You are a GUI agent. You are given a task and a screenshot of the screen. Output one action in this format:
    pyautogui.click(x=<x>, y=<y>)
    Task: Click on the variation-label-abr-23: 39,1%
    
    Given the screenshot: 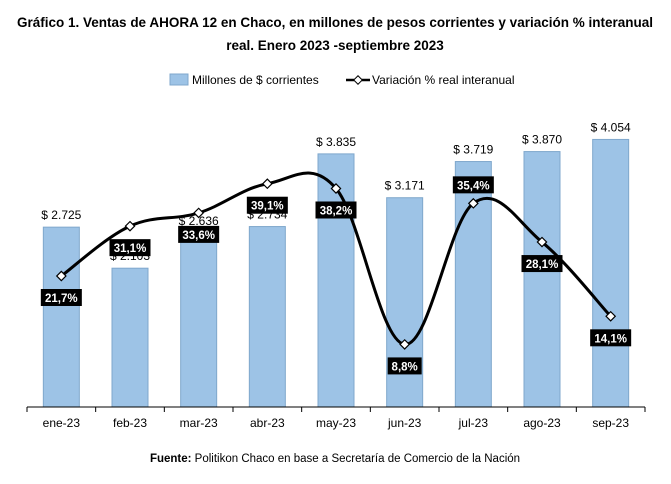 What is the action you would take?
    pyautogui.click(x=267, y=207)
    